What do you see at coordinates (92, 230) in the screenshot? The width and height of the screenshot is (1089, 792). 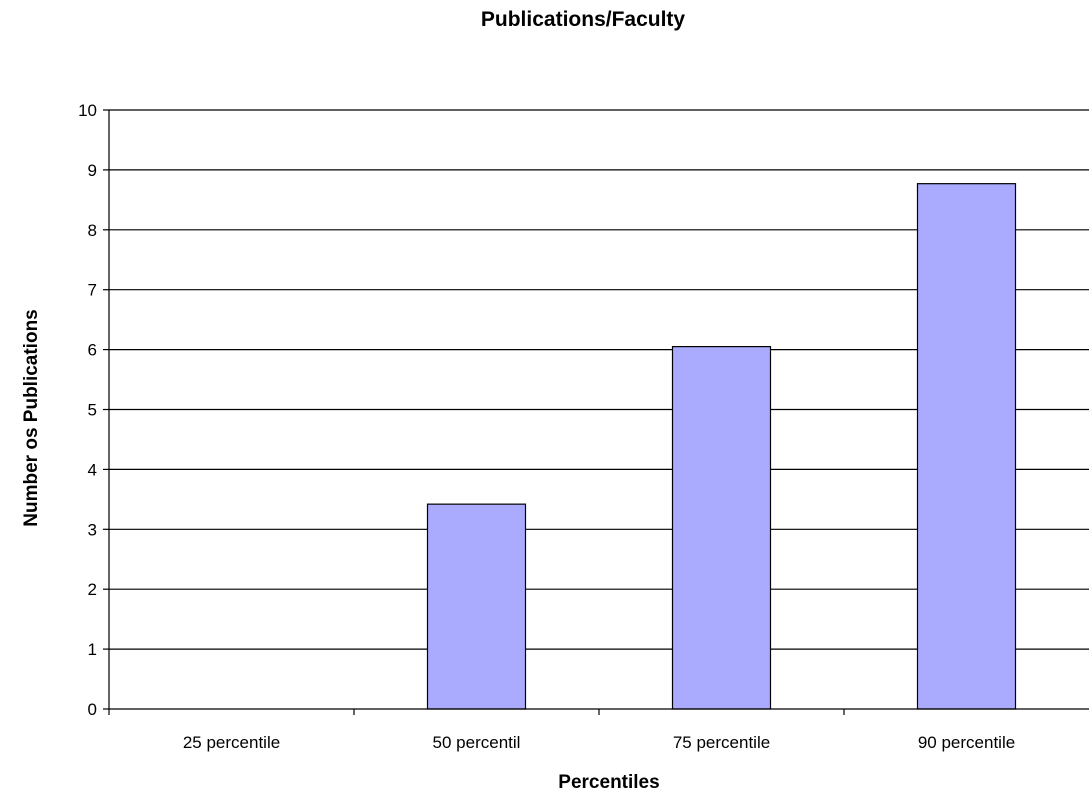 I see `y-tick-label-8: 8` at bounding box center [92, 230].